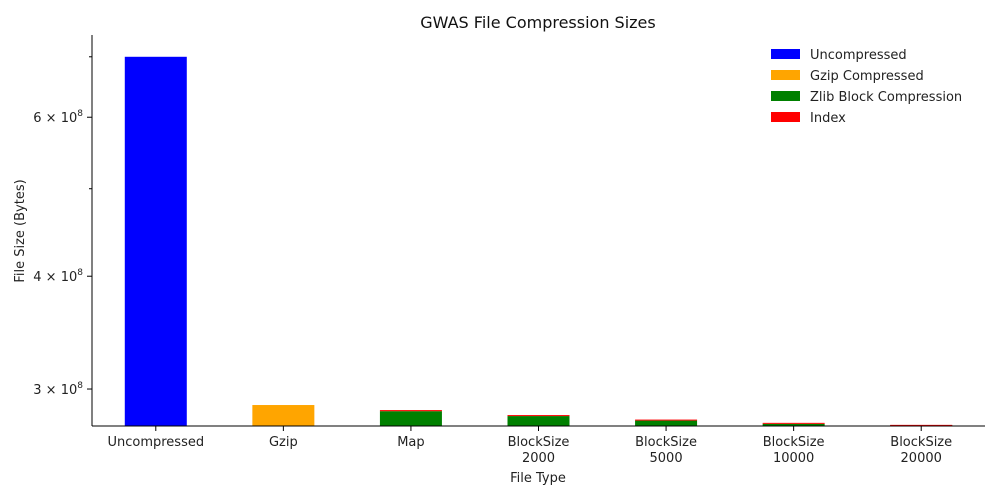  Describe the element at coordinates (858, 55) in the screenshot. I see `legend-label-0: Uncompressed` at that location.